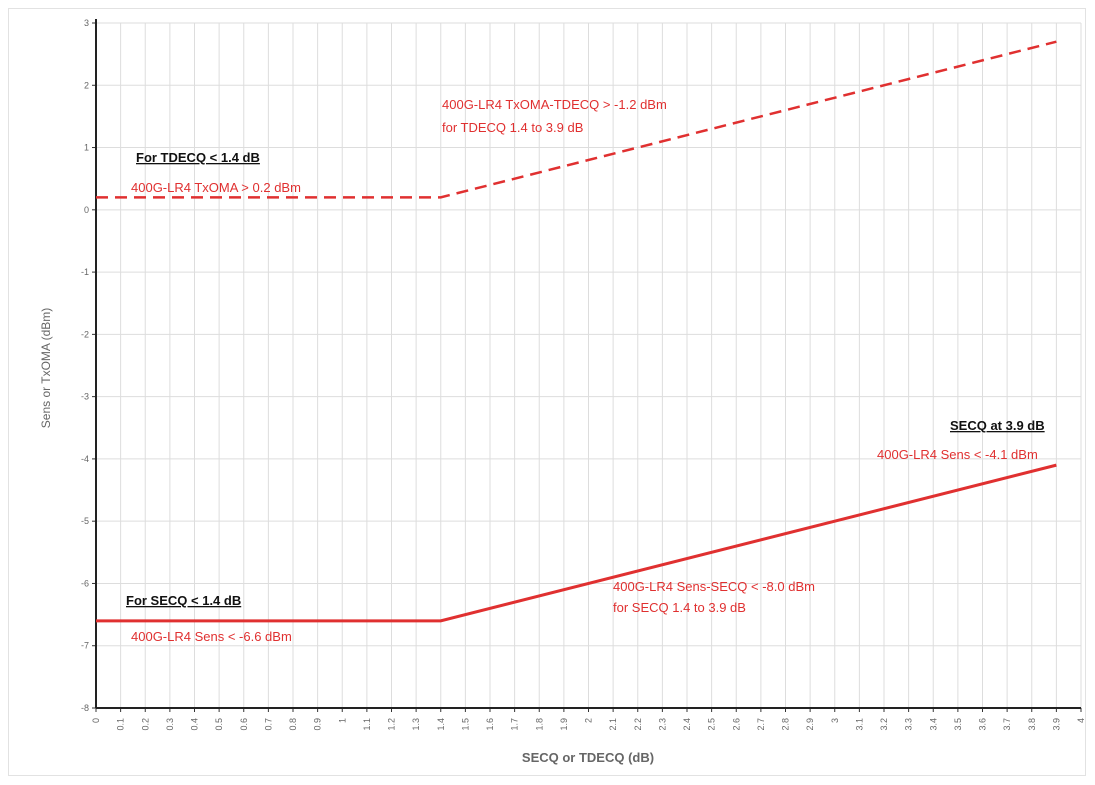 Image resolution: width=1095 pixels, height=785 pixels. I want to click on x-tick-label: 0.8, so click(293, 724).